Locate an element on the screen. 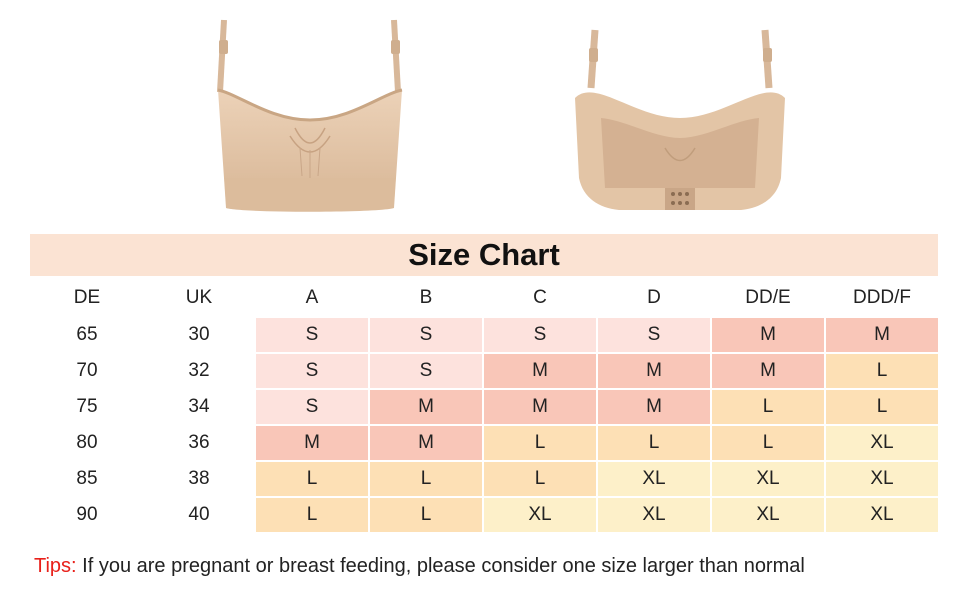 This screenshot has width=970, height=600. header-cup-b: B is located at coordinates (426, 297).